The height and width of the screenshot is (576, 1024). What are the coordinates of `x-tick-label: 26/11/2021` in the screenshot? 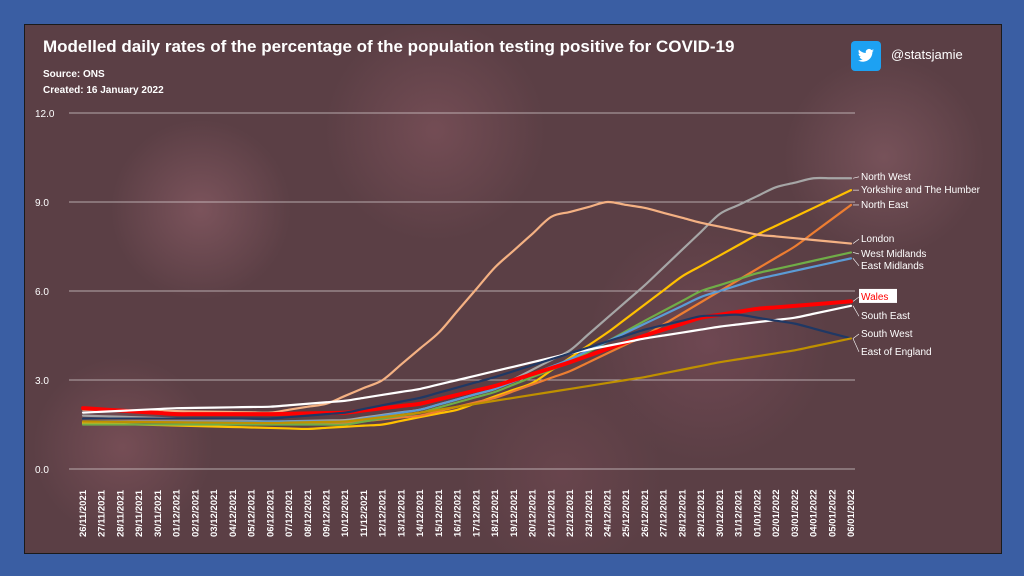 It's located at (83, 513).